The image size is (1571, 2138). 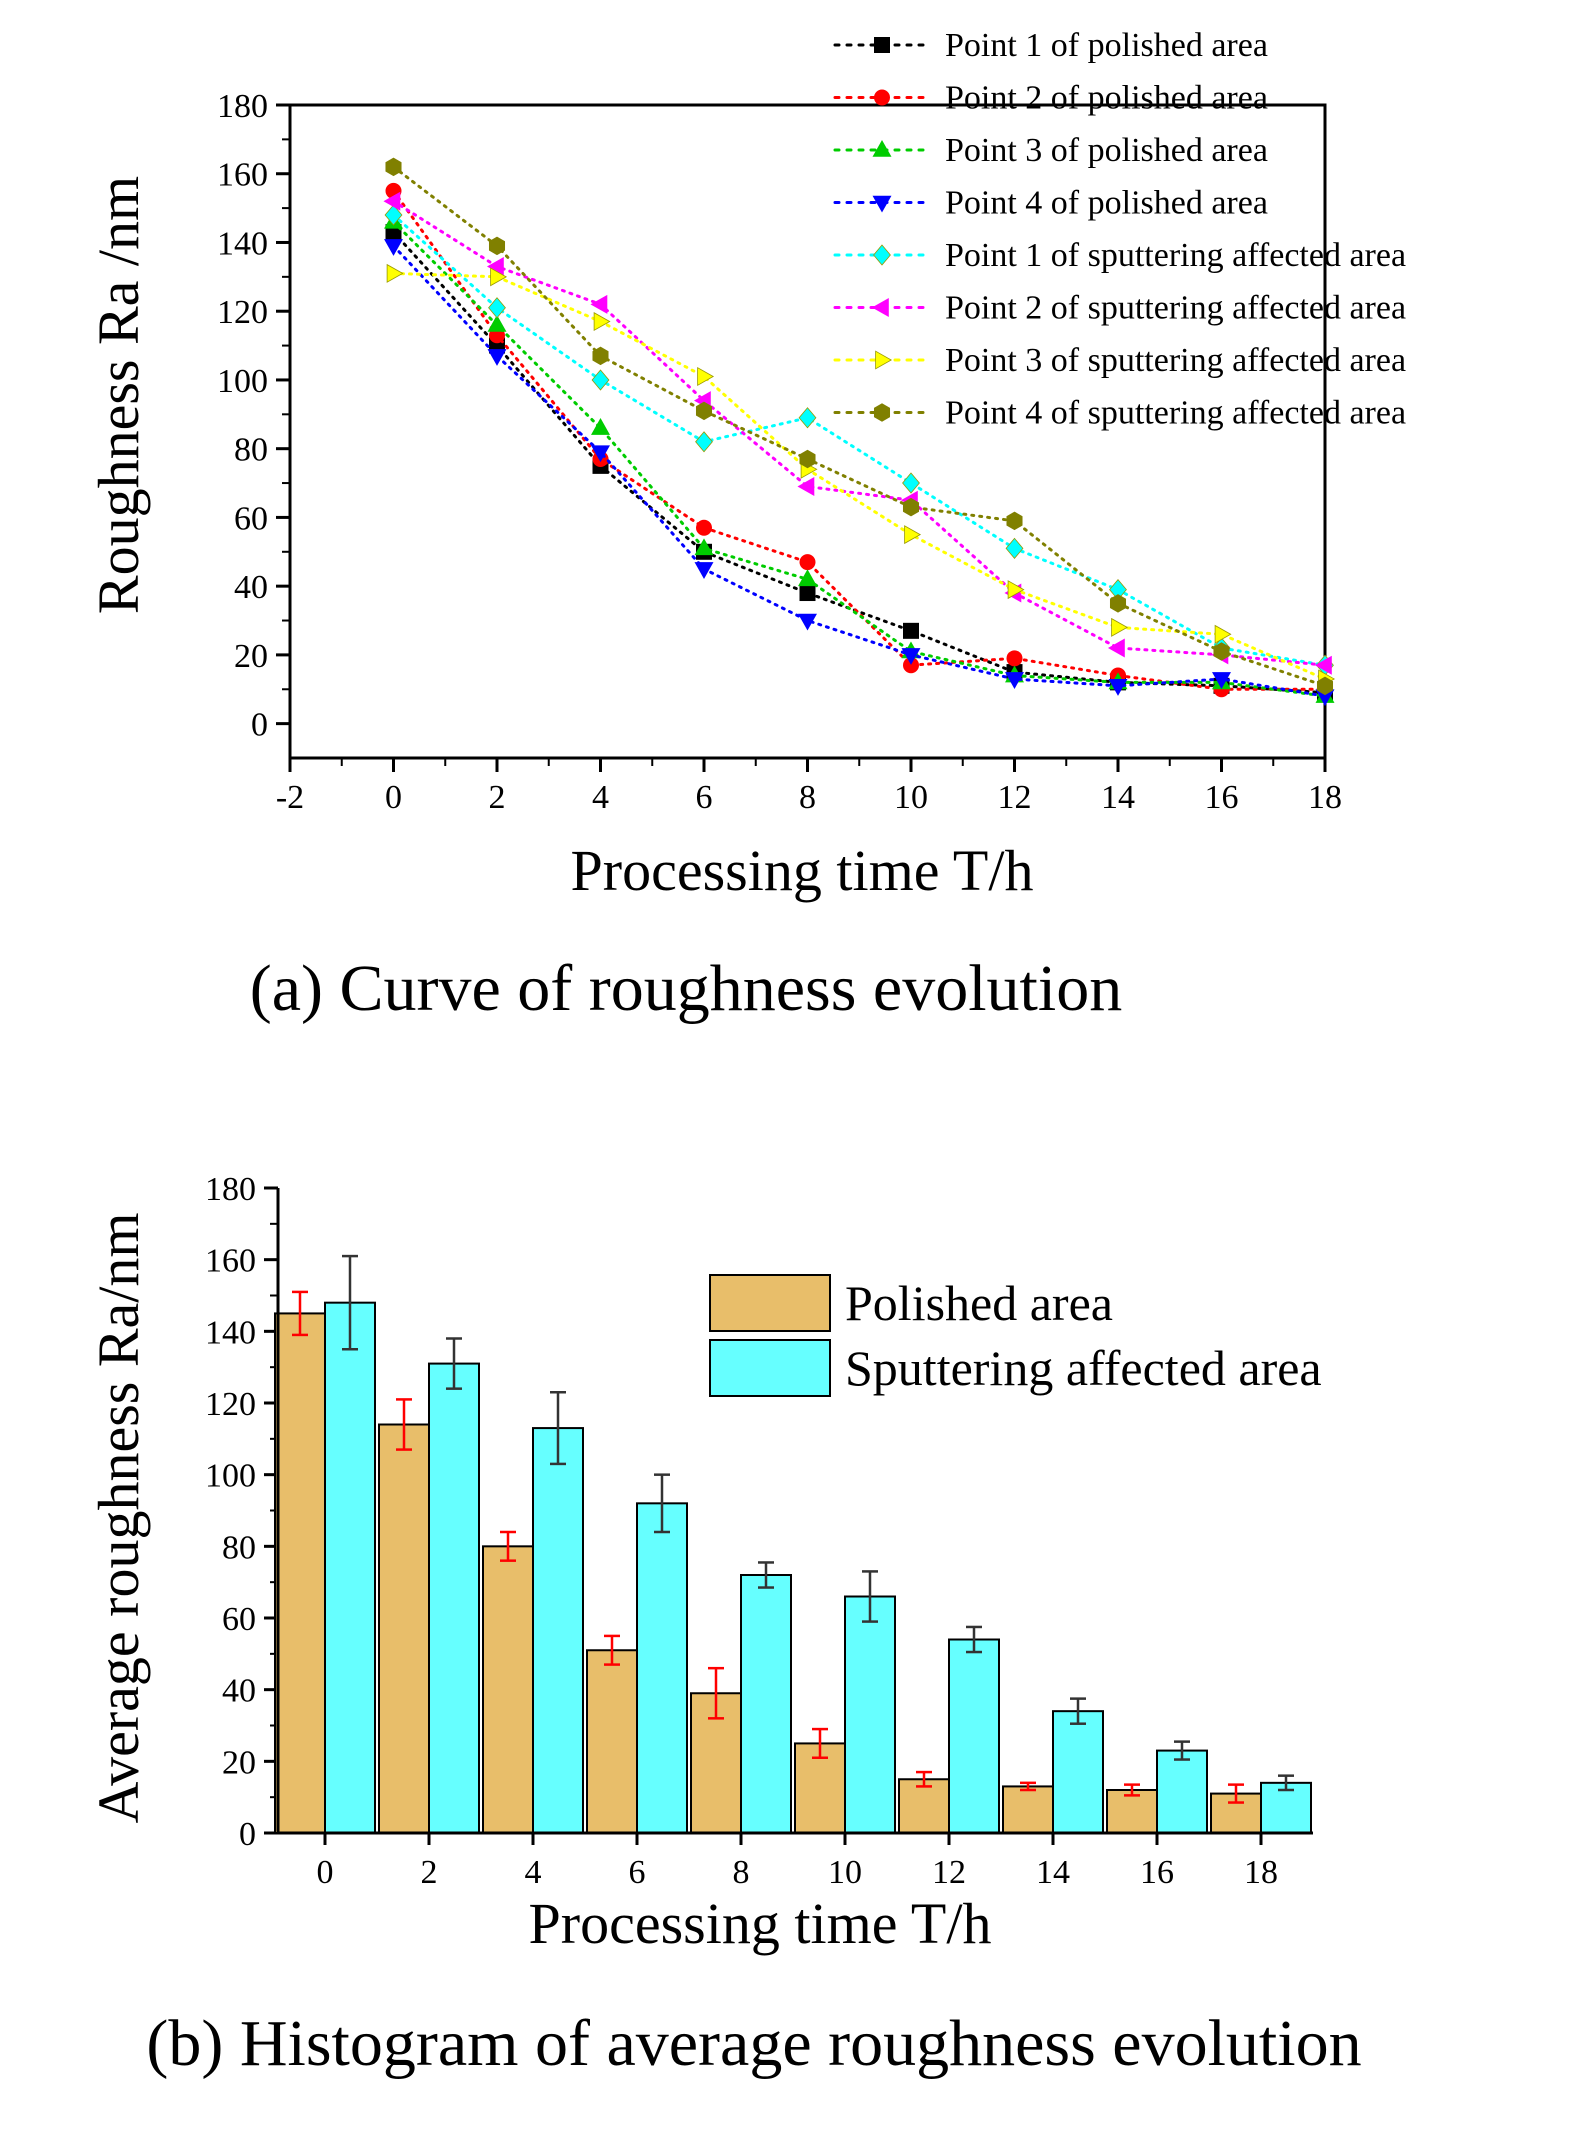 I want to click on line-point-1-of-sputtering-affected-area, so click(x=859, y=440).